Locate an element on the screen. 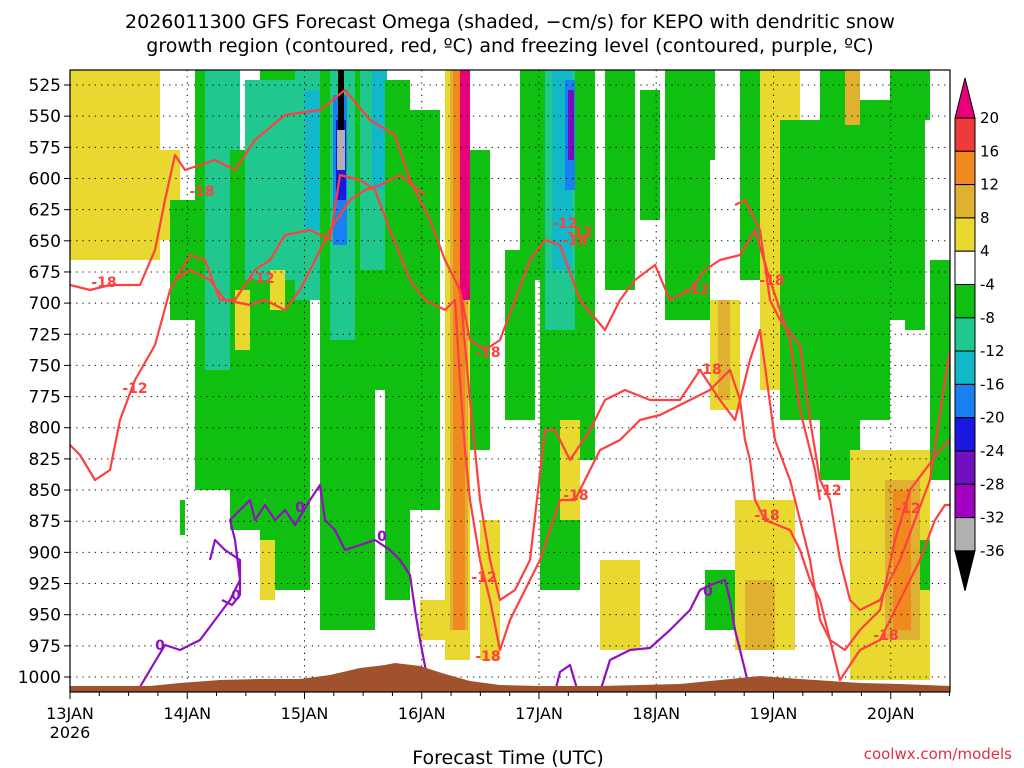 The width and height of the screenshot is (1024, 768). y-tick-label: 825 is located at coordinates (45, 460).